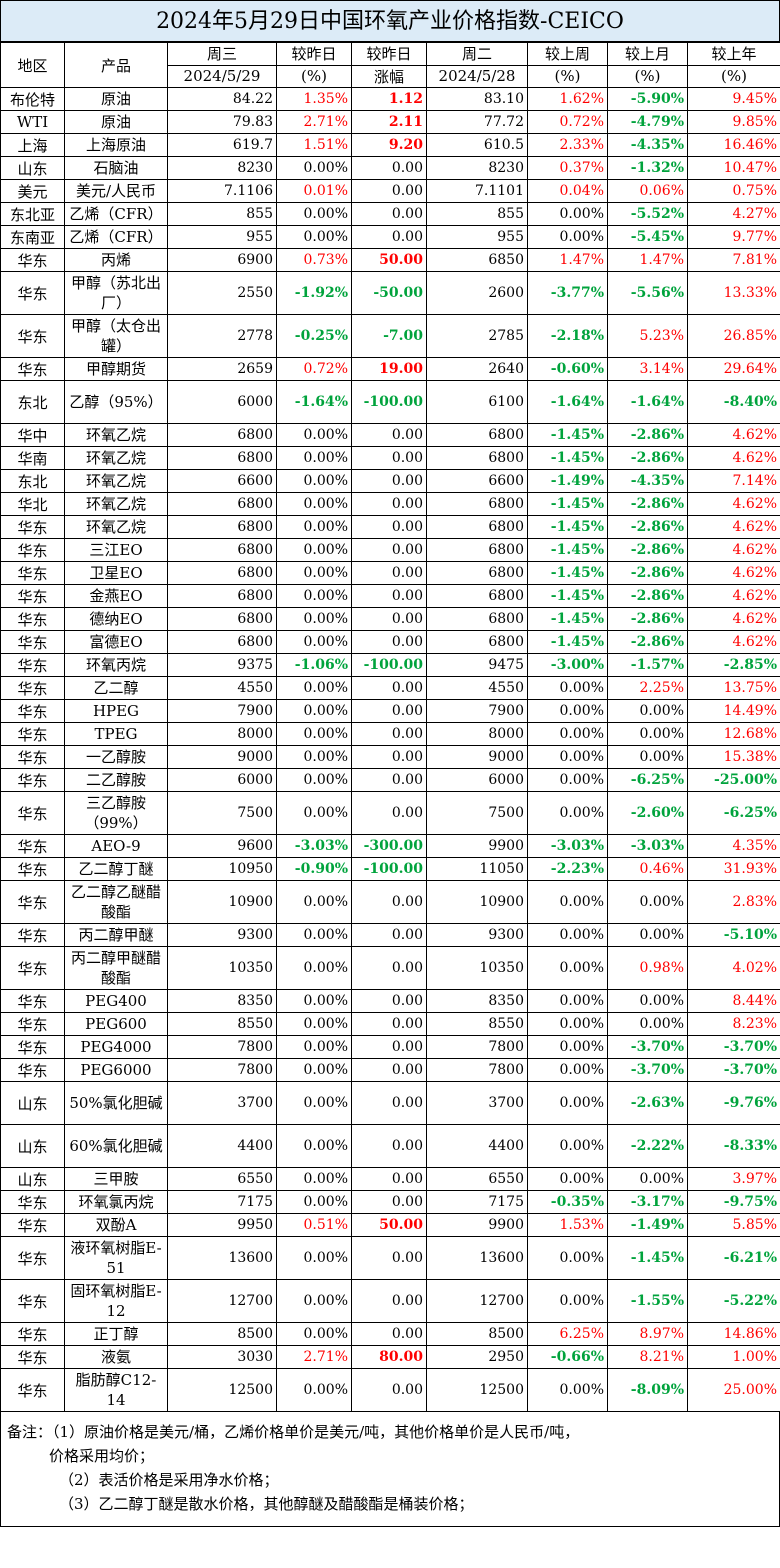 The height and width of the screenshot is (1568, 780). What do you see at coordinates (314, 145) in the screenshot?
I see `day-change-pct-cell: 1.51%` at bounding box center [314, 145].